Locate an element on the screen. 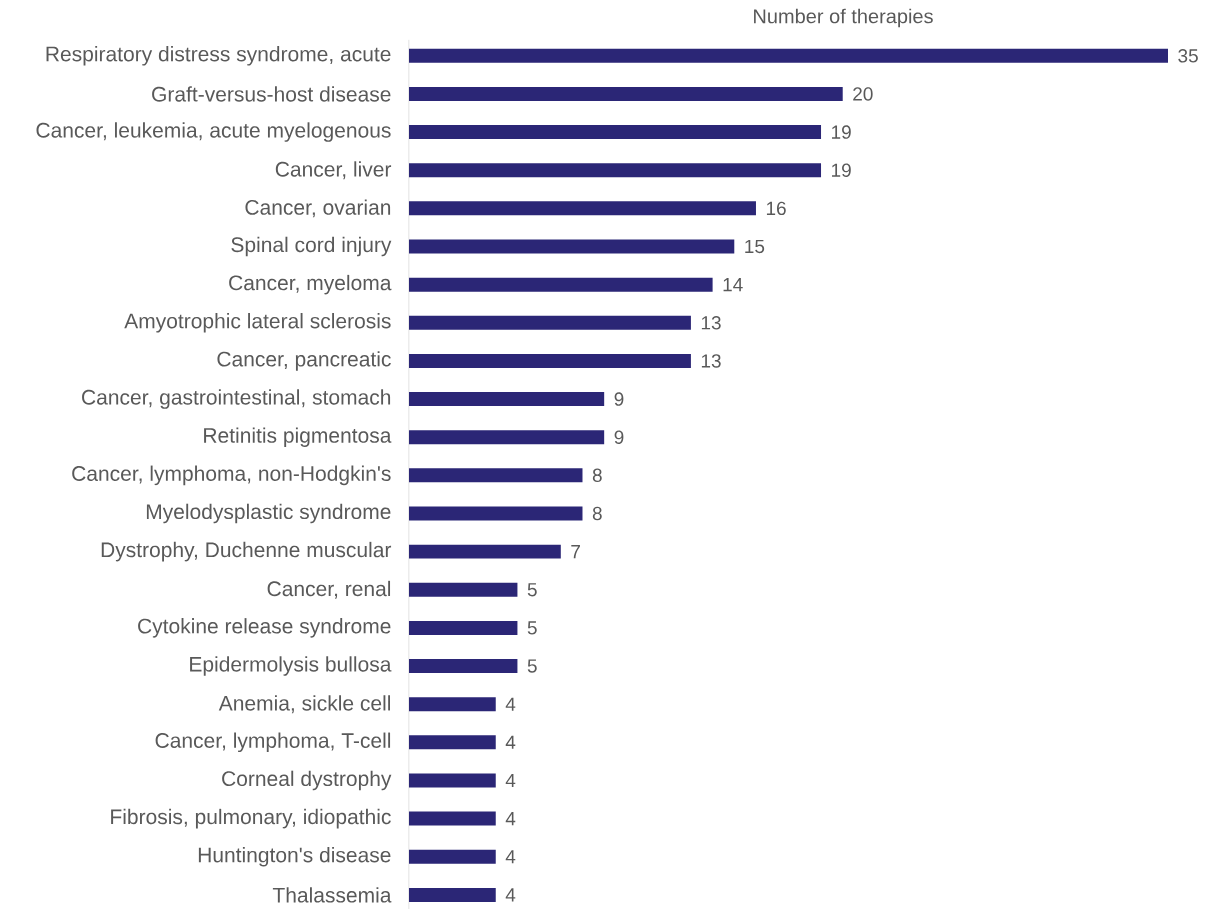 The image size is (1223, 909). y-tick-label: Spinal cord injury is located at coordinates (311, 246).